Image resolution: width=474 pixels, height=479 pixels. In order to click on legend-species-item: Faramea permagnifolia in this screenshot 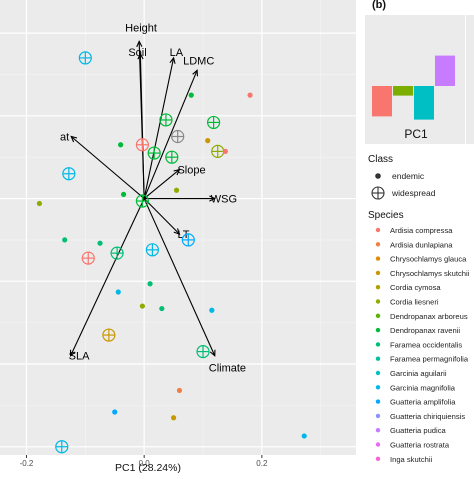, I will do `click(422, 359)`.